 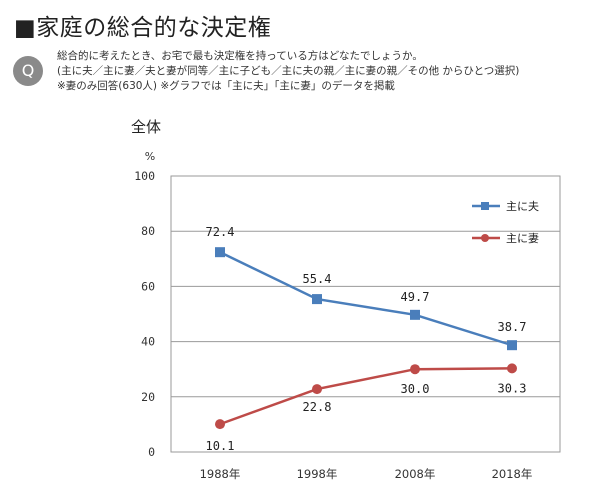 I want to click on question-note-line: ※妻のみ回答(630人) ※グラフでは「主に夫」「主に妻」のデータを掲載, so click(x=226, y=86).